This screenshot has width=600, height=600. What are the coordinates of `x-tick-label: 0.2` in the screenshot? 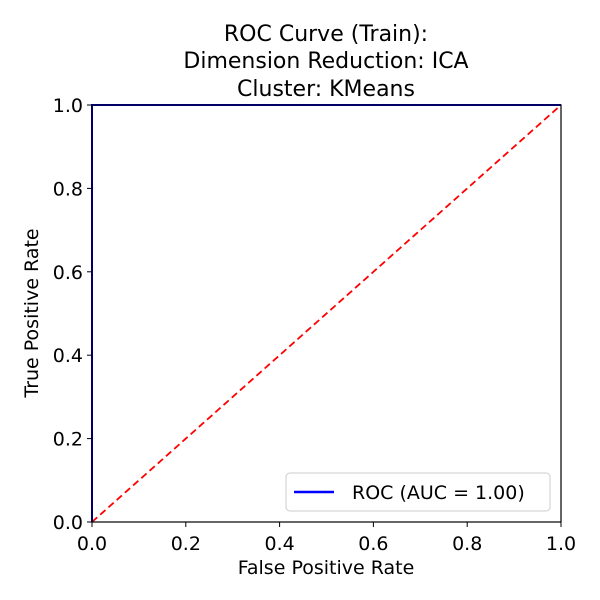 It's located at (186, 544).